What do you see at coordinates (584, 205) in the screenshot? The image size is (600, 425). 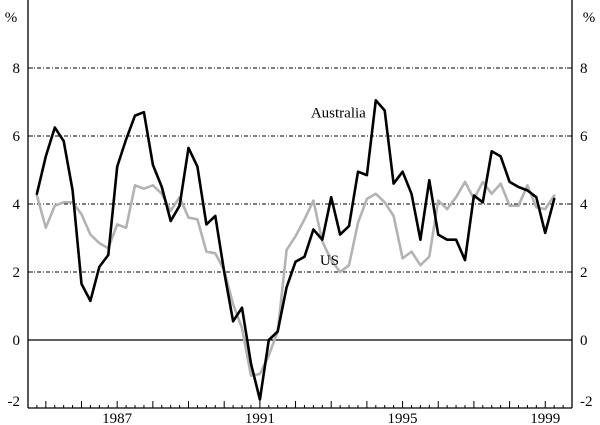 I see `right-y-tick-label: 4` at bounding box center [584, 205].